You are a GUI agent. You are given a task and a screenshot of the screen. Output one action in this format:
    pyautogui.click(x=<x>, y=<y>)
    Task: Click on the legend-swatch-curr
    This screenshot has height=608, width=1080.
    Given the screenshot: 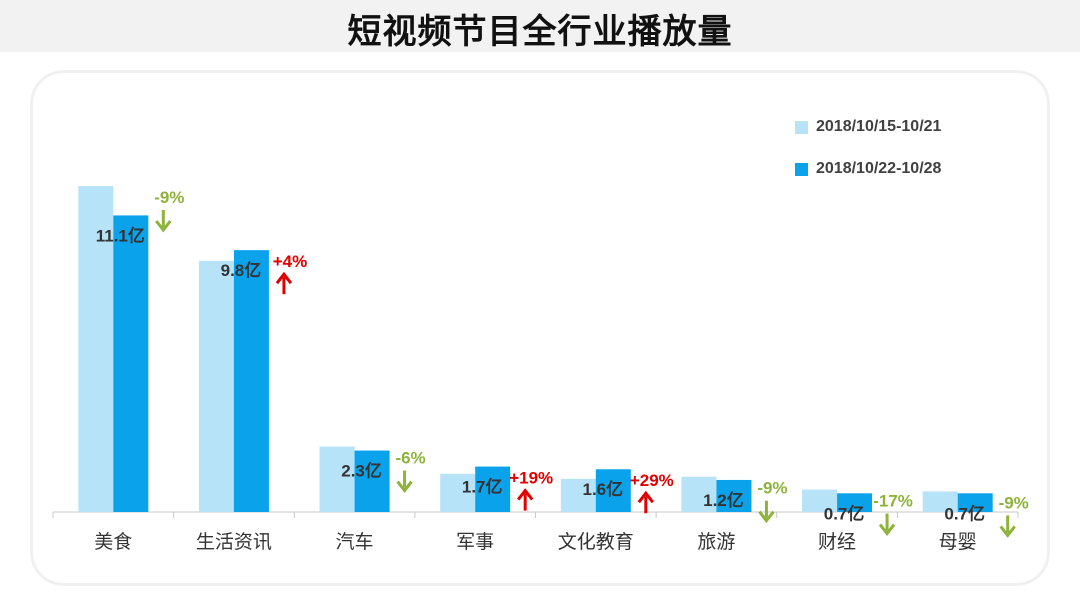 What is the action you would take?
    pyautogui.click(x=801, y=169)
    